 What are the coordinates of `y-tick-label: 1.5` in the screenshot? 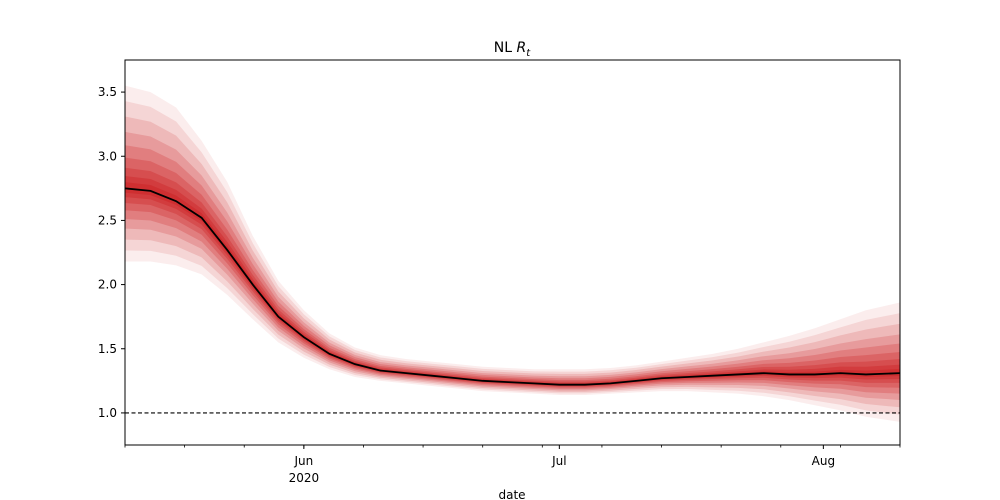 It's located at (107, 349).